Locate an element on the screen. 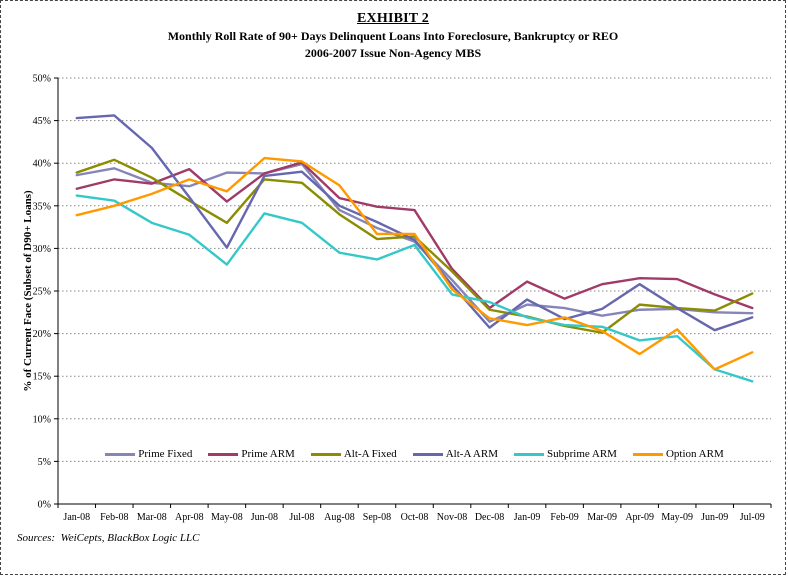 The width and height of the screenshot is (788, 577). y-tick-label: 30% is located at coordinates (42, 249).